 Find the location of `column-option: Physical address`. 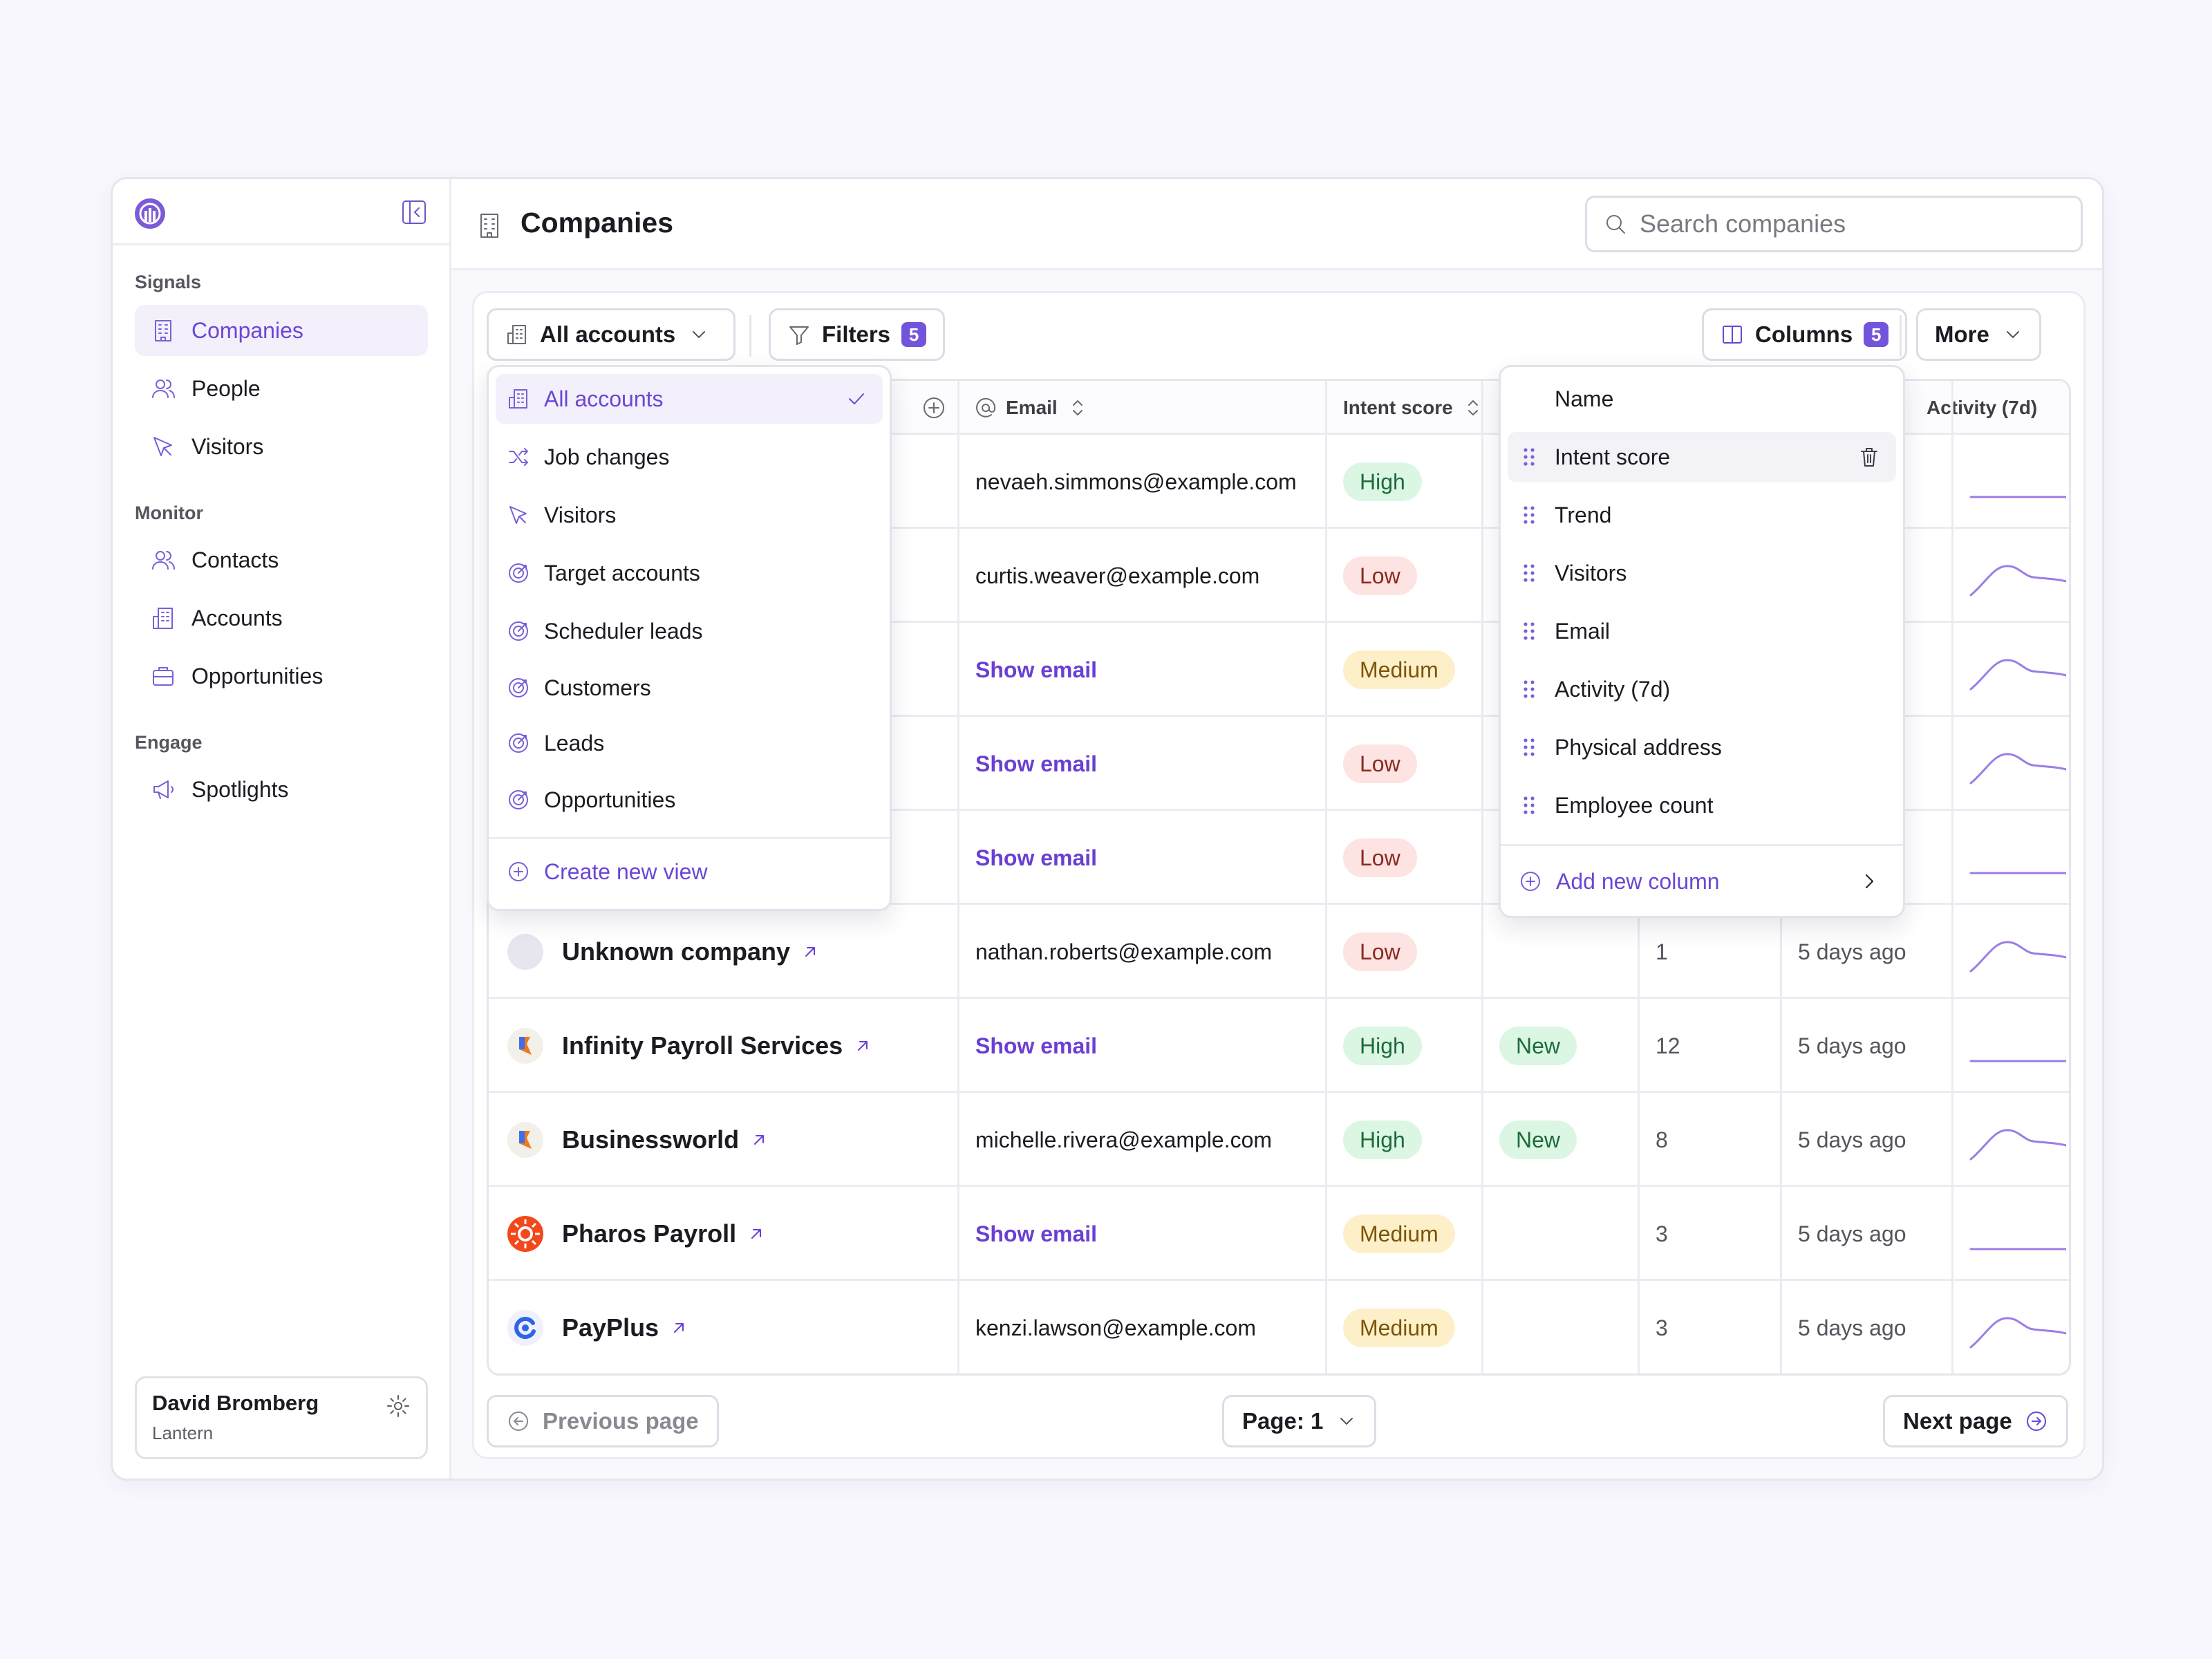

column-option: Physical address is located at coordinates (1702, 747).